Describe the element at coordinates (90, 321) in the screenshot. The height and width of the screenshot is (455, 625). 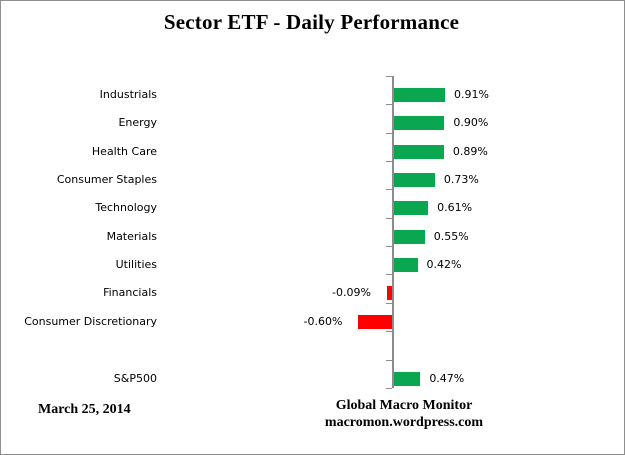
I see `category-label: Consumer Discretionary` at that location.